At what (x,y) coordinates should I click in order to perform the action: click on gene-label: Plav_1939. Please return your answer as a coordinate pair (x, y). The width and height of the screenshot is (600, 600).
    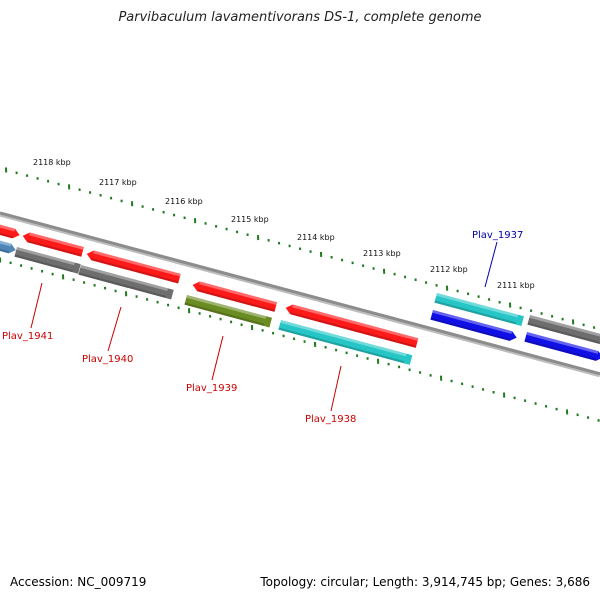
    Looking at the image, I should click on (211, 388).